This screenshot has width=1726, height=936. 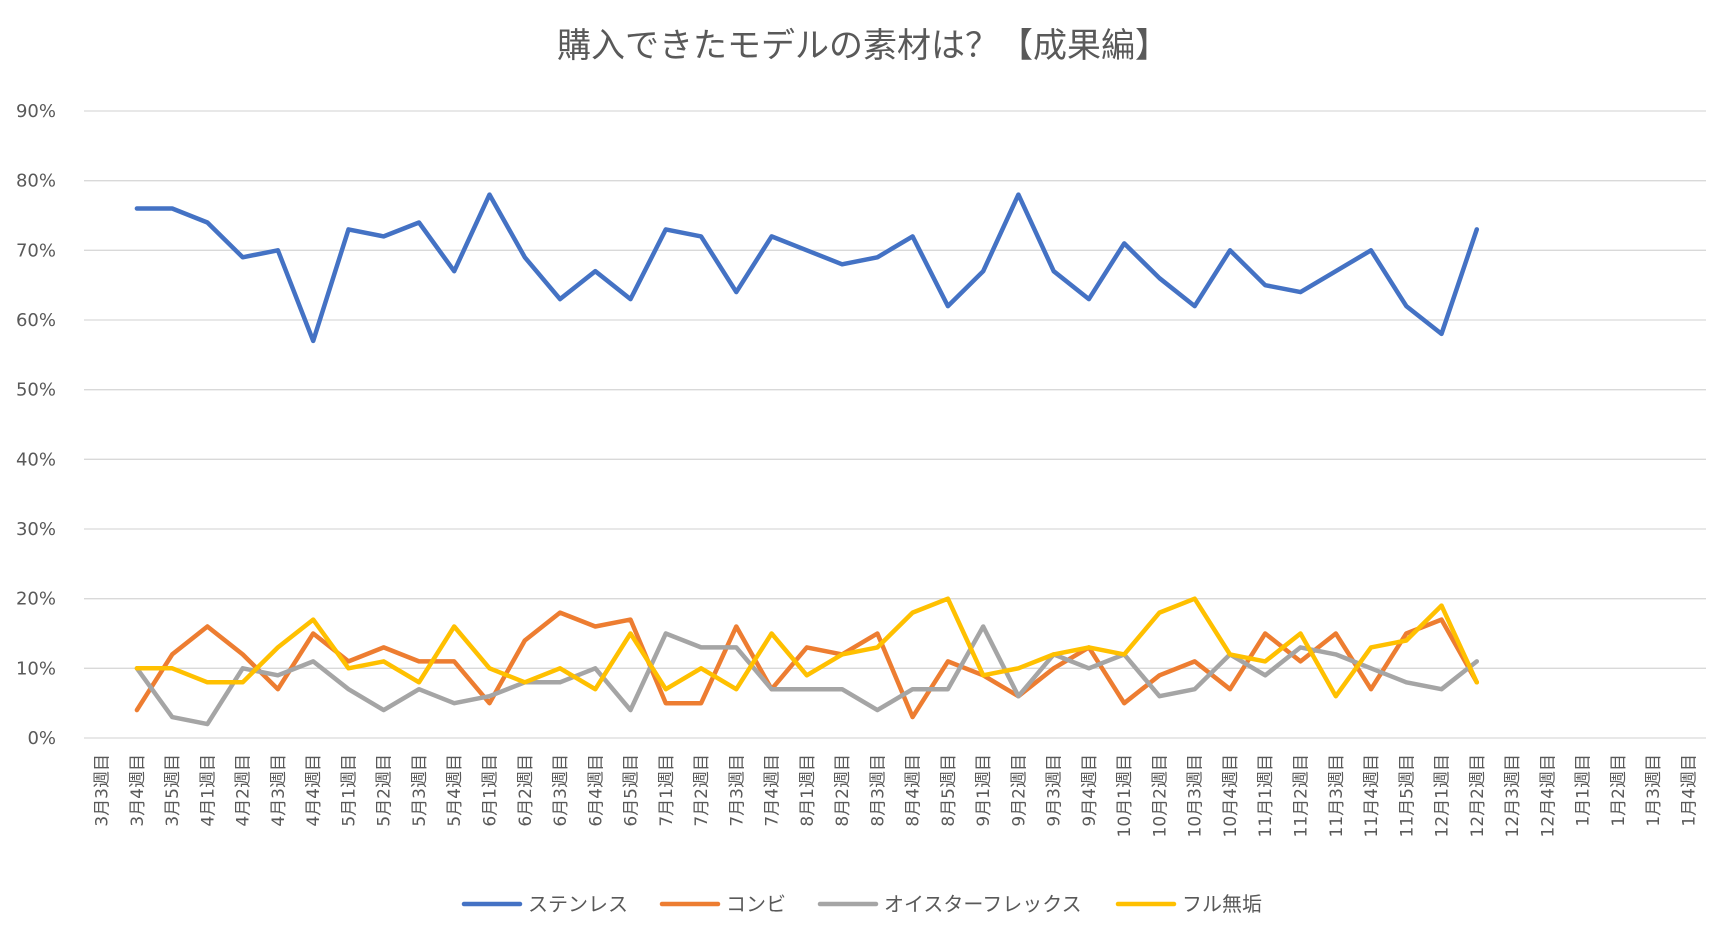 I want to click on x-tick-label: 12月2週目, so click(x=1478, y=795).